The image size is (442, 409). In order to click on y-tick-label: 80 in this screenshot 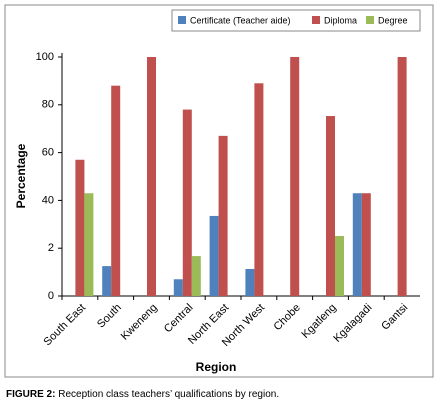, I will do `click(48, 105)`.